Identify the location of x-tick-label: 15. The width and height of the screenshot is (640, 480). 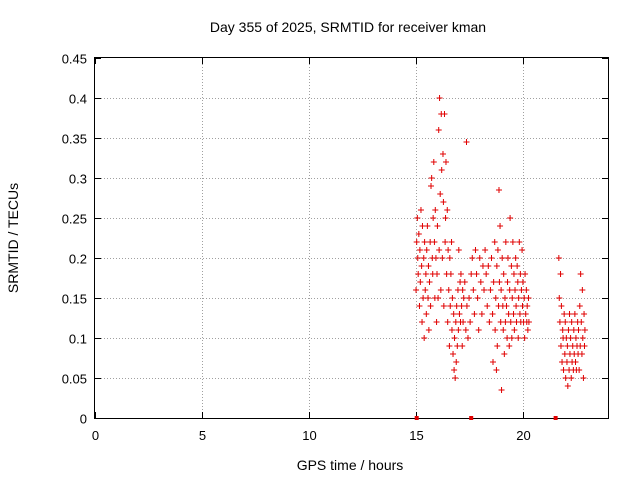
(416, 435).